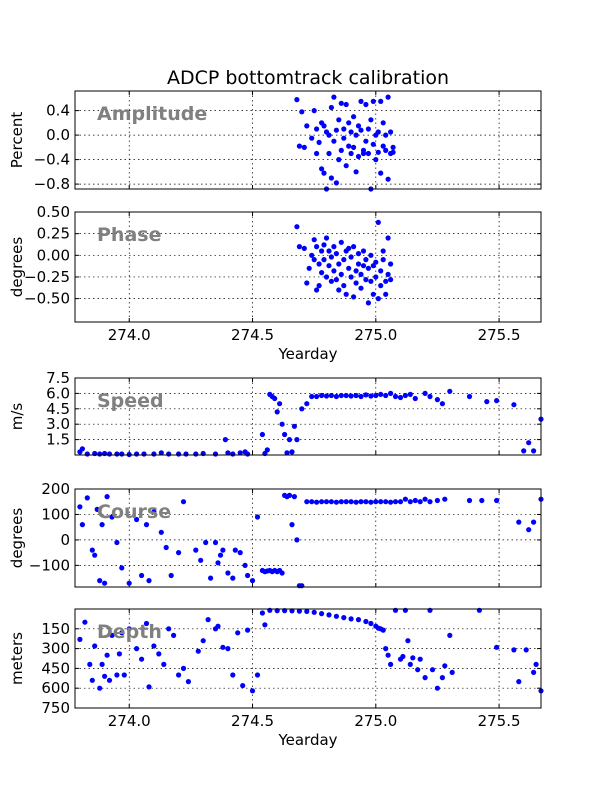 The height and width of the screenshot is (800, 600). Describe the element at coordinates (129, 335) in the screenshot. I see `phase-xtick-label: 274.0` at that location.